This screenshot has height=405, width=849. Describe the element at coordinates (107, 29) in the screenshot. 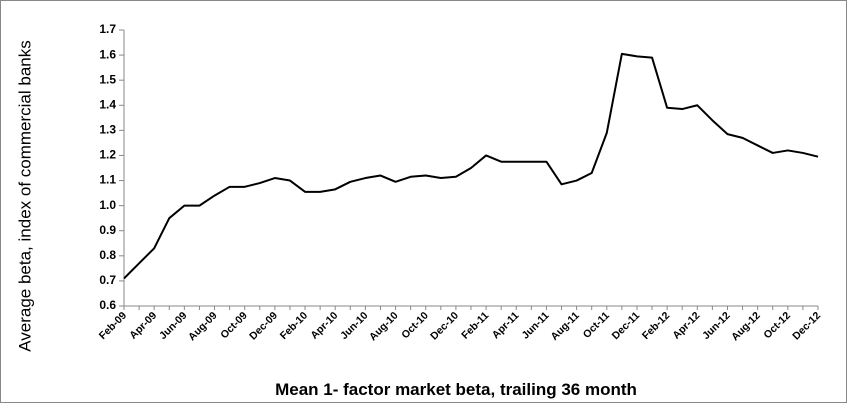

I see `y-tick-label: 1.7` at that location.